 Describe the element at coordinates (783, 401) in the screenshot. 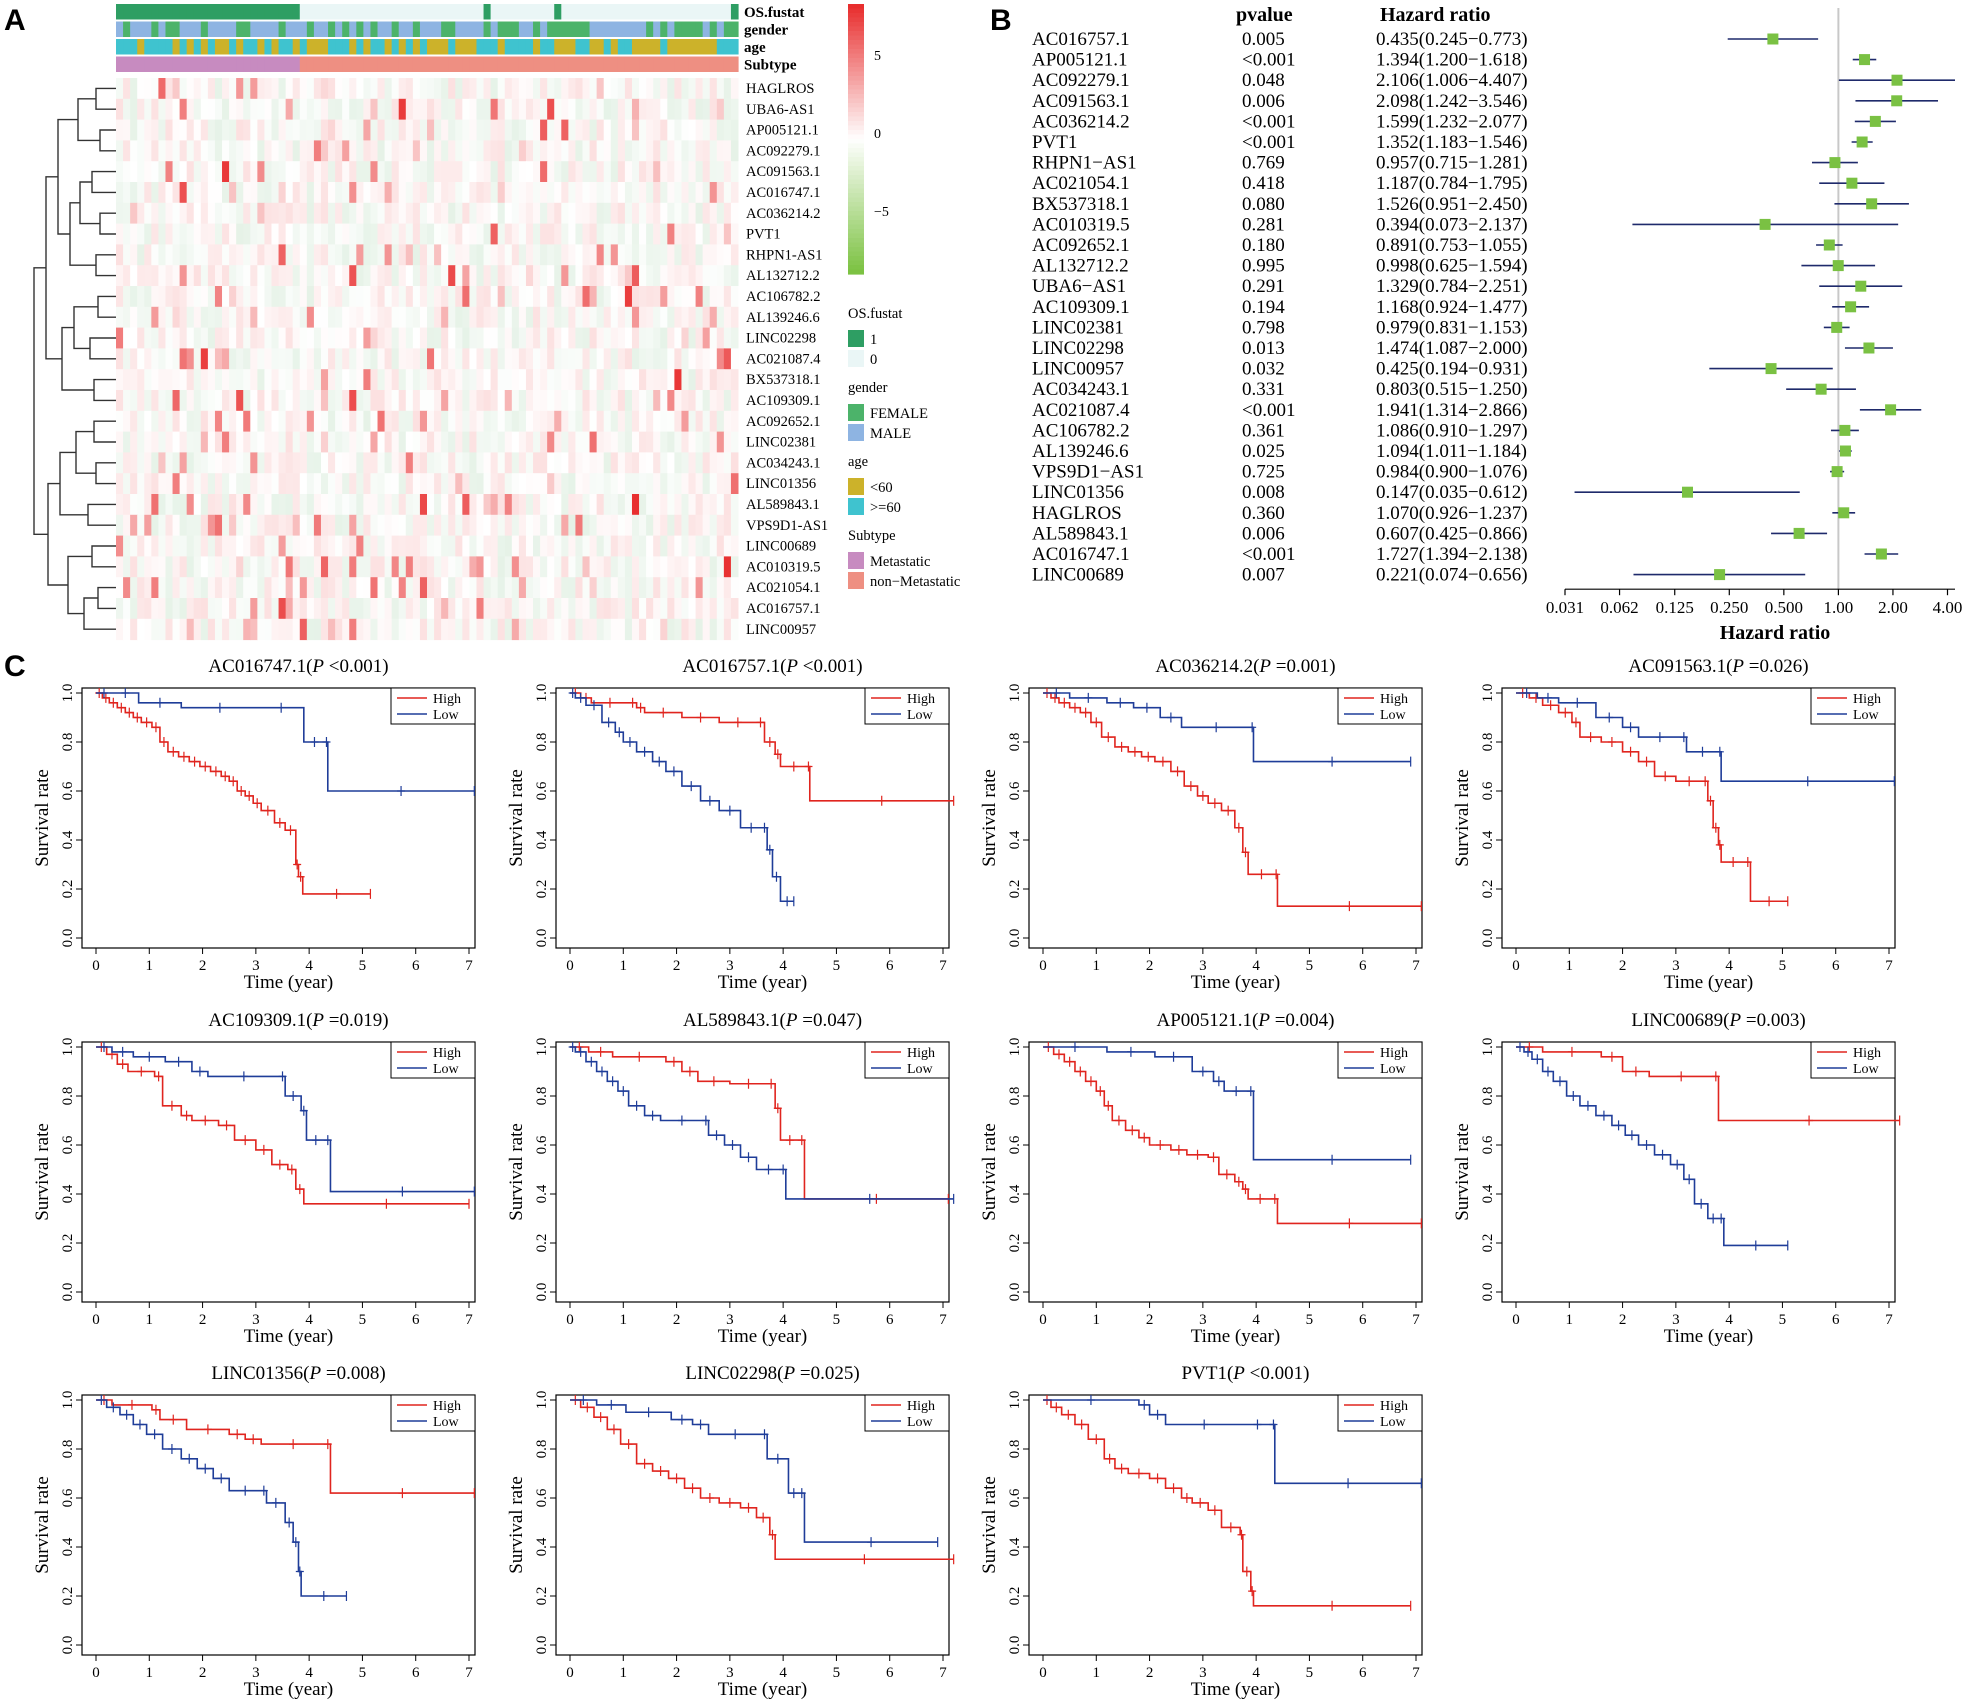

I see `heatmap-row-label: AC109309.1` at that location.